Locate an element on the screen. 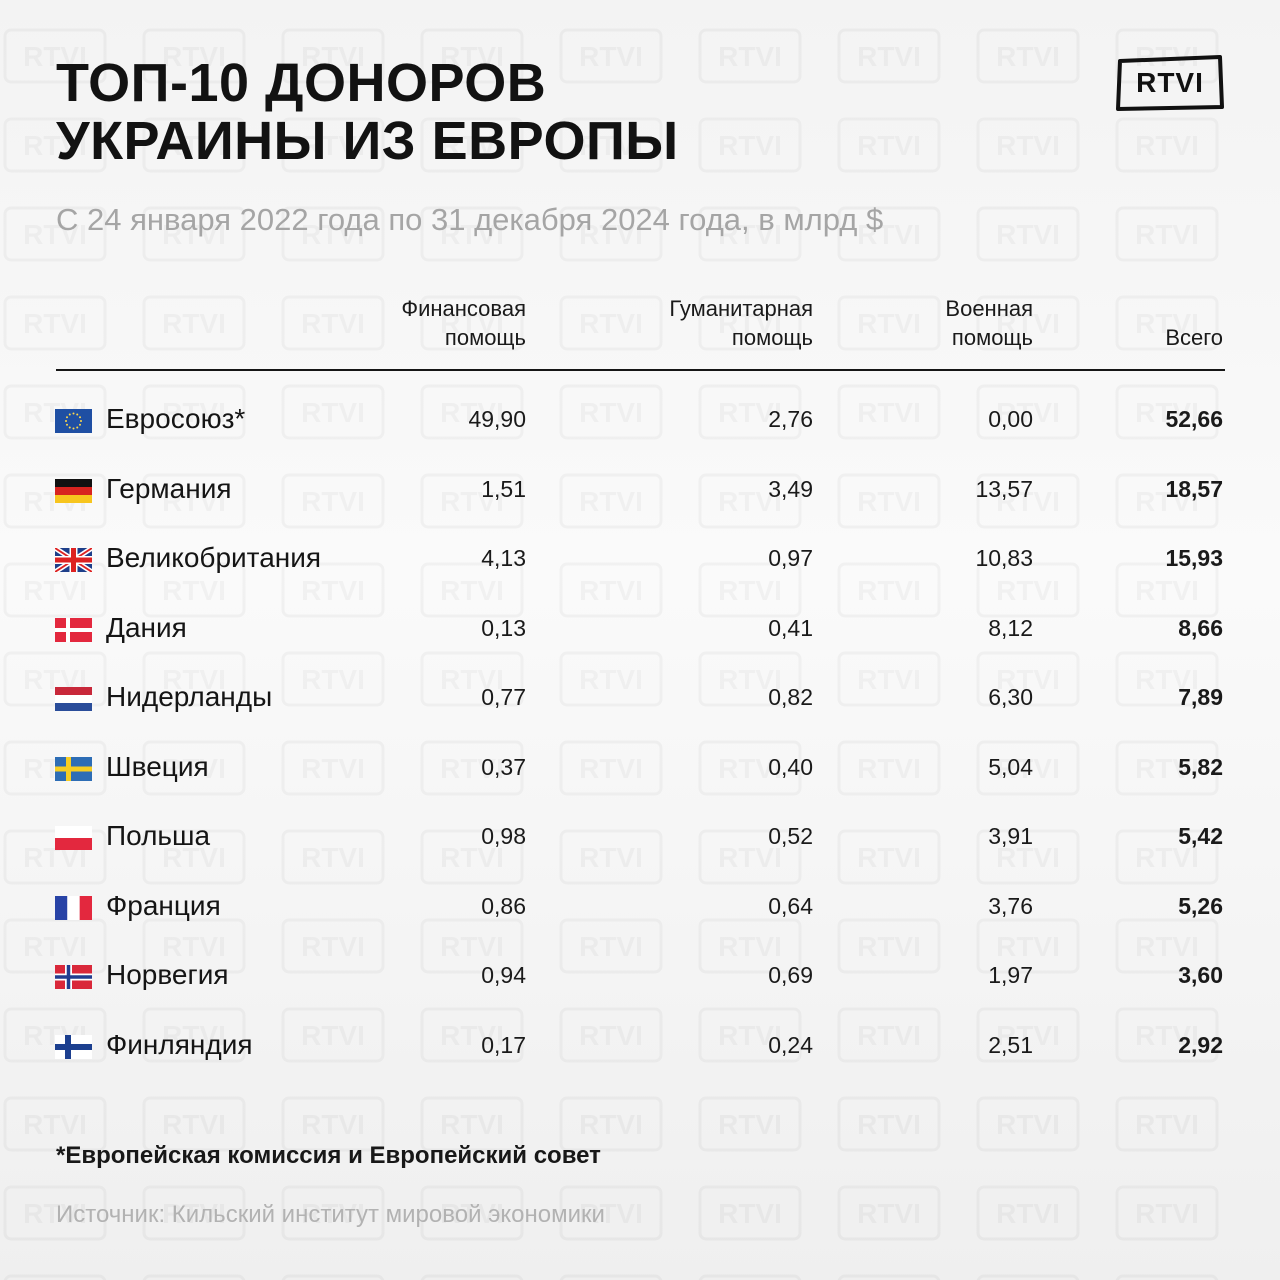 This screenshot has height=1280, width=1280. poland-flag-icon is located at coordinates (73, 838).